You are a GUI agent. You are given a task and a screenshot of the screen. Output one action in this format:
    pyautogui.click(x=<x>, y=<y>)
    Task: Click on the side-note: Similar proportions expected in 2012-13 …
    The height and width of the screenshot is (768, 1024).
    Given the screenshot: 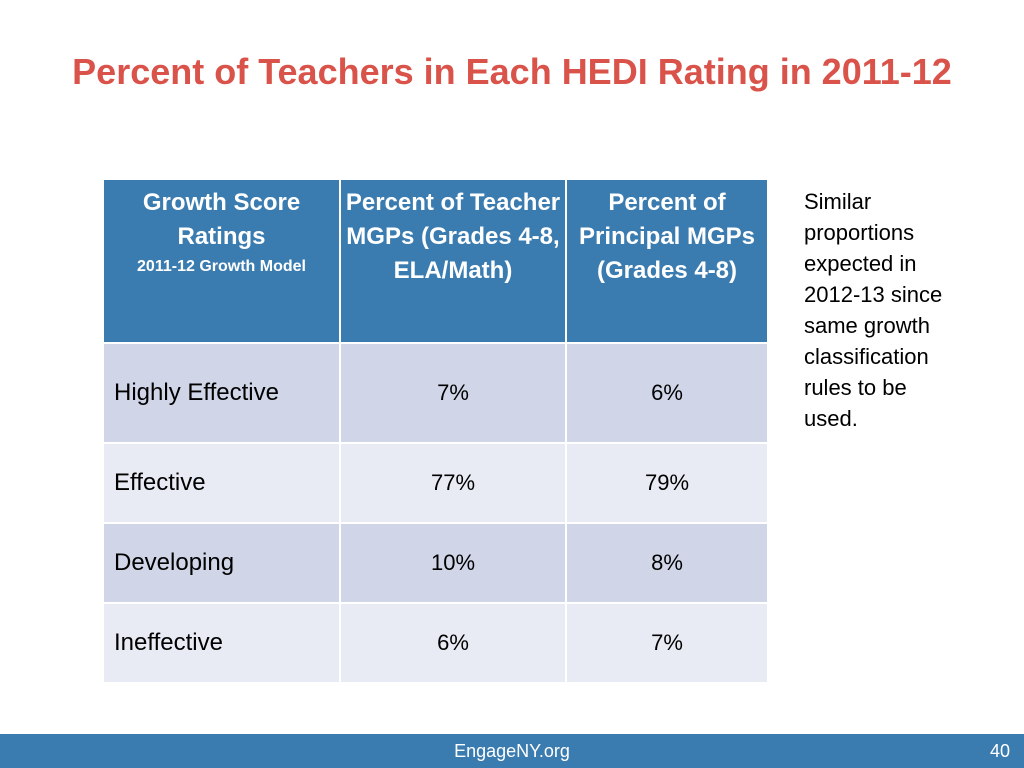 What is the action you would take?
    pyautogui.click(x=873, y=310)
    